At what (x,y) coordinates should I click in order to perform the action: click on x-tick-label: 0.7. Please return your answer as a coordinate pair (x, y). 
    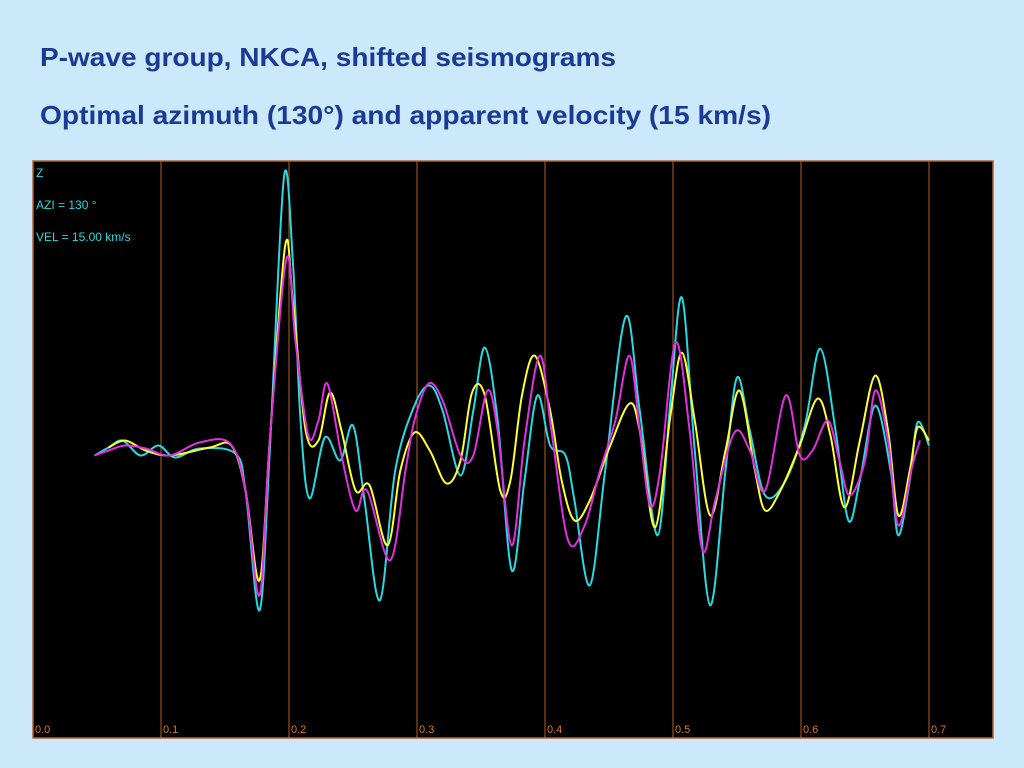
    Looking at the image, I should click on (938, 730).